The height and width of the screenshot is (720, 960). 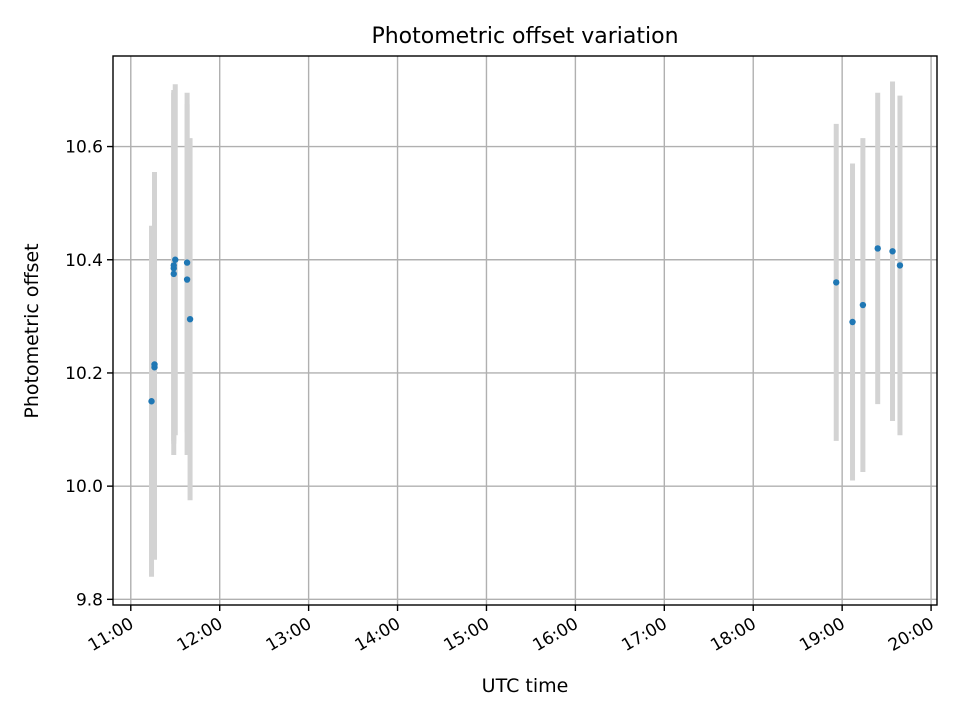 What do you see at coordinates (84, 487) in the screenshot?
I see `y-tick-label: 10.0` at bounding box center [84, 487].